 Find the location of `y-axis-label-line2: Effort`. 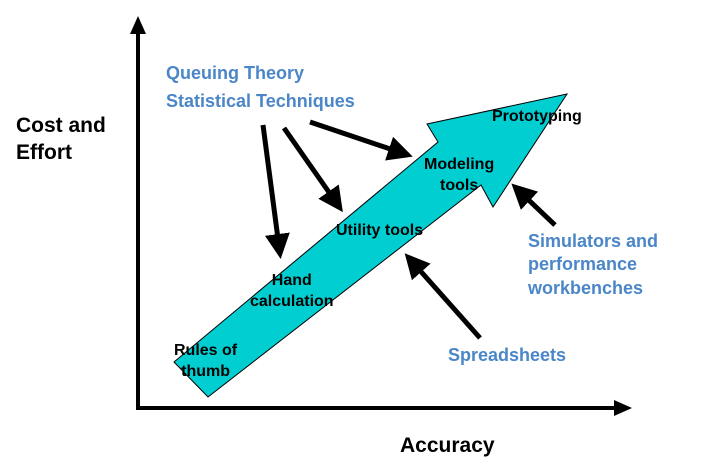

y-axis-label-line2: Effort is located at coordinates (44, 153).